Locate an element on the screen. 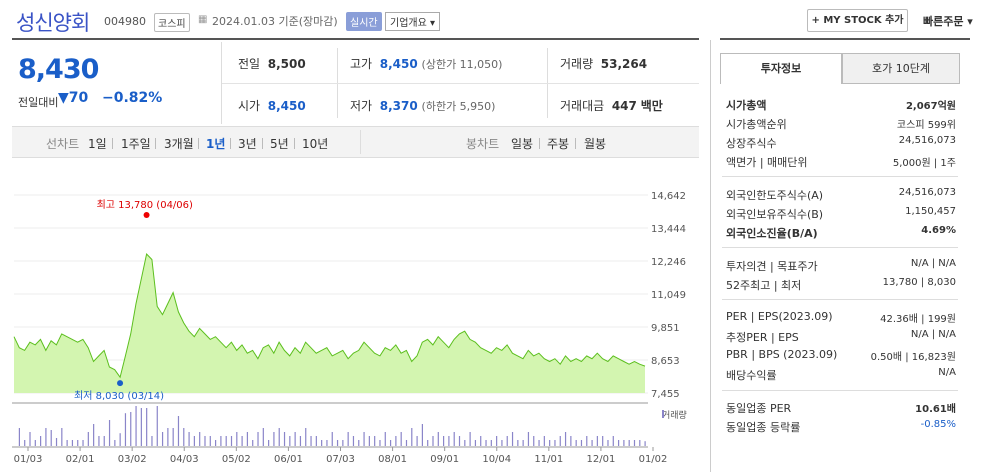  candle-daily: 일봉 is located at coordinates (522, 144).